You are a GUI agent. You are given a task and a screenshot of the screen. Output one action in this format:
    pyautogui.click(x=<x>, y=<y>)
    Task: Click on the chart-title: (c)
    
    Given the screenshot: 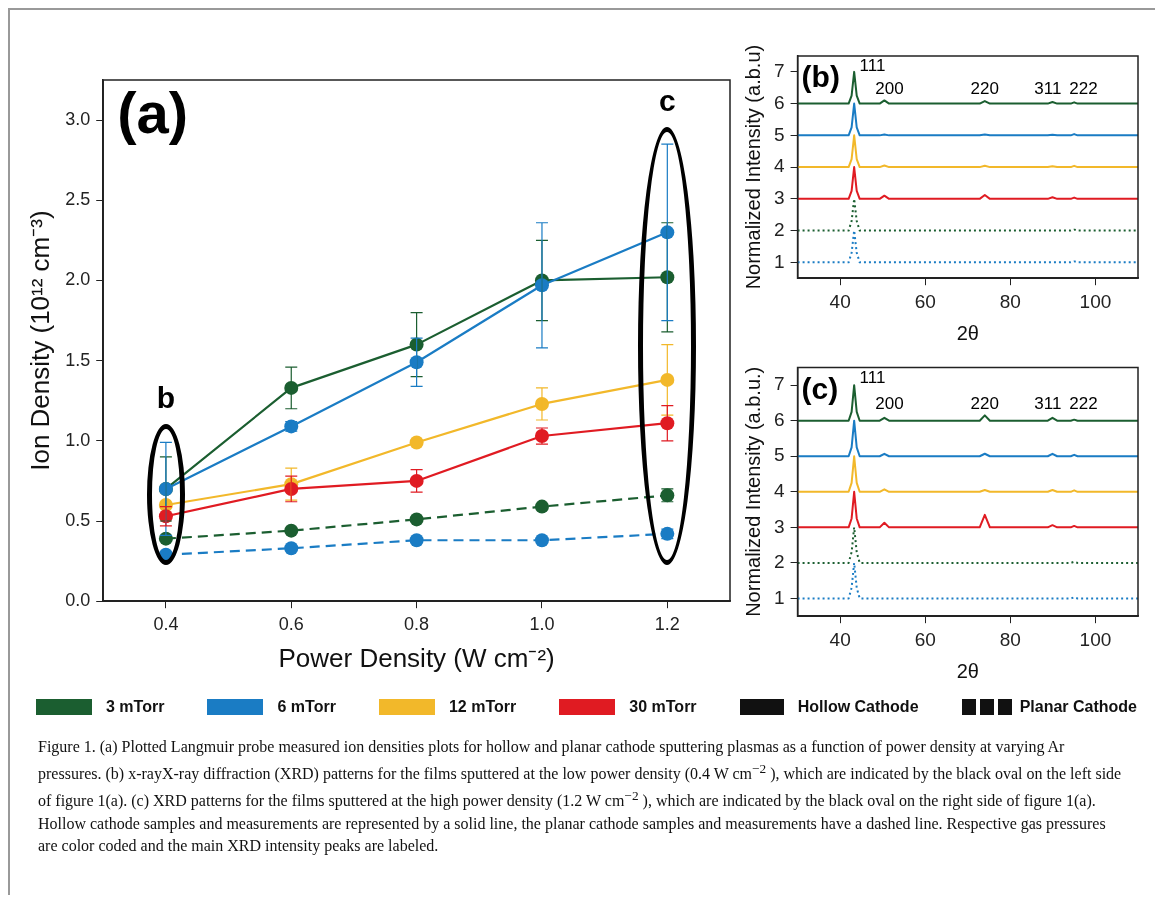 What is the action you would take?
    pyautogui.click(x=820, y=388)
    